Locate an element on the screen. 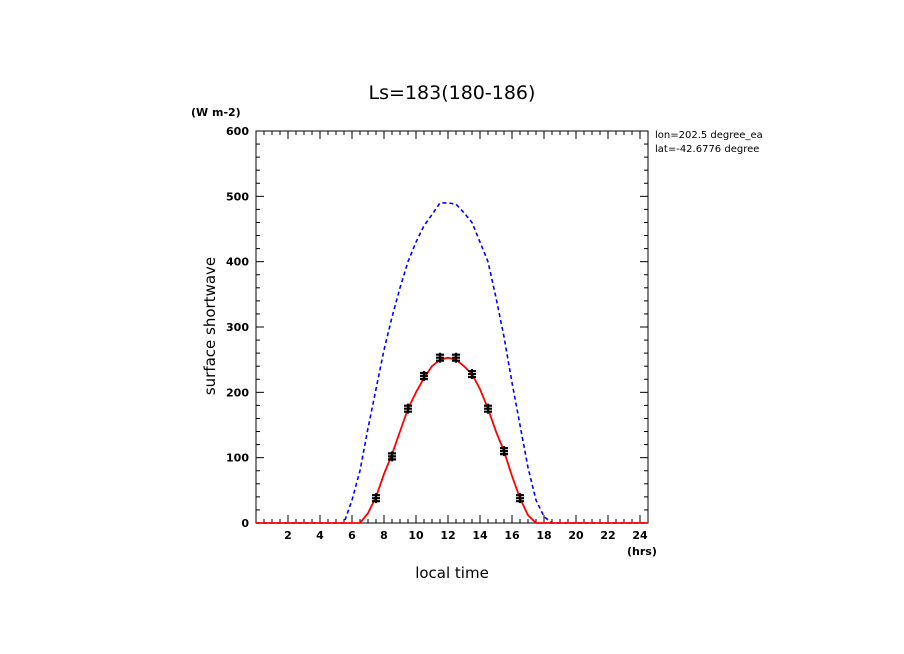 This screenshot has width=904, height=654. annotation-lat: lat=-42.6776 degree is located at coordinates (707, 149).